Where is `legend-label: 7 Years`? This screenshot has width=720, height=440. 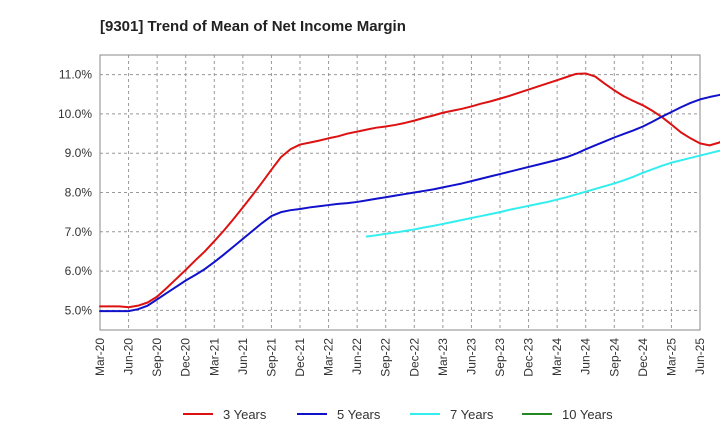 legend-label: 7 Years is located at coordinates (472, 414).